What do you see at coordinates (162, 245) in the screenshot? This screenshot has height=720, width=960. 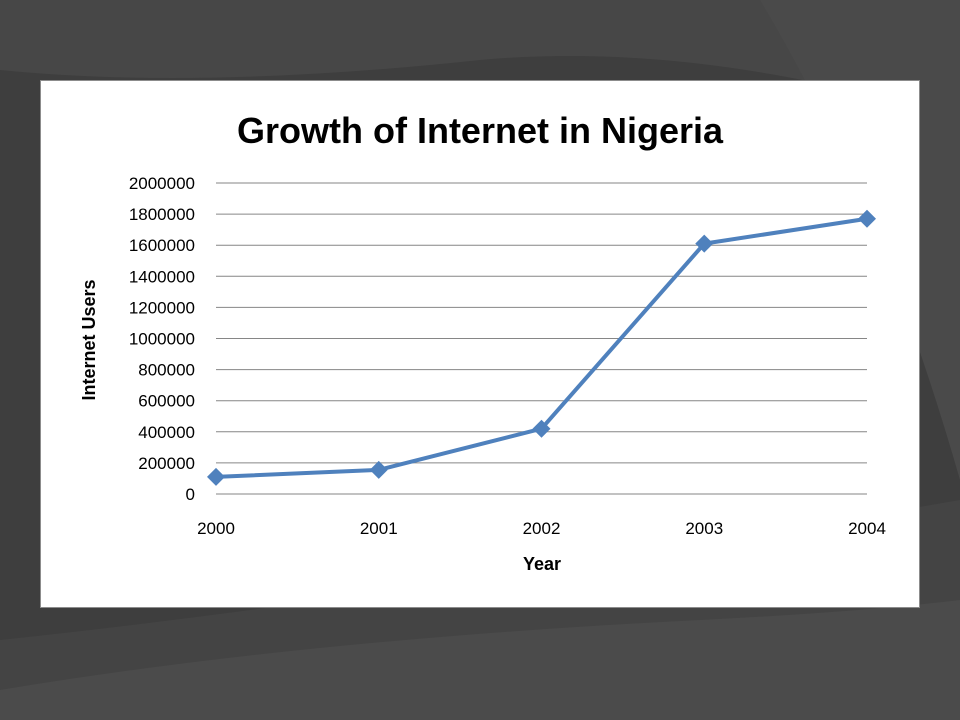 I see `y-tick-label: 1600000` at bounding box center [162, 245].